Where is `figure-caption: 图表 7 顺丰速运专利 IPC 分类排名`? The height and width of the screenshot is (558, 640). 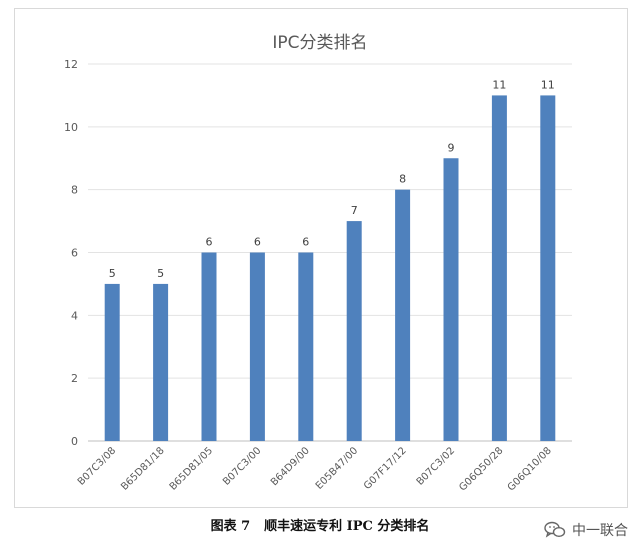
figure-caption: 图表 7 顺丰速运专利 IPC 分类排名 is located at coordinates (320, 524).